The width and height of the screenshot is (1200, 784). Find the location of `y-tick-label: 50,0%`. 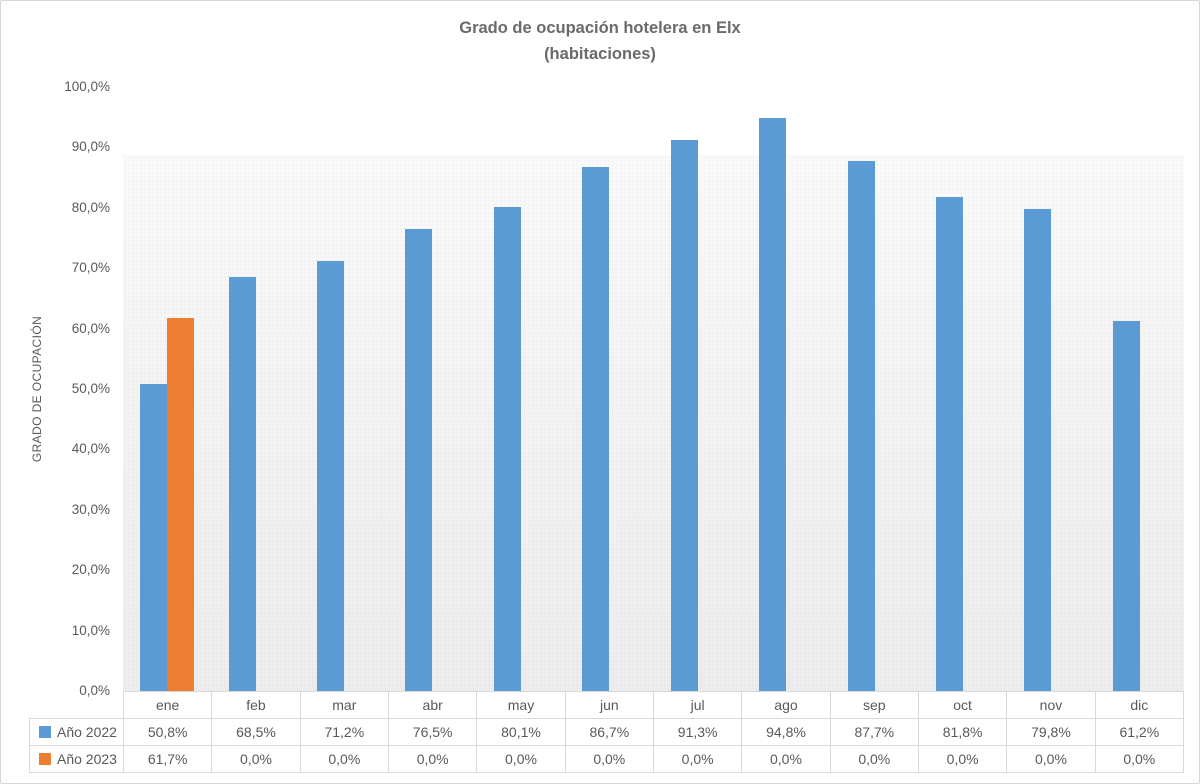

y-tick-label: 50,0% is located at coordinates (90, 388).